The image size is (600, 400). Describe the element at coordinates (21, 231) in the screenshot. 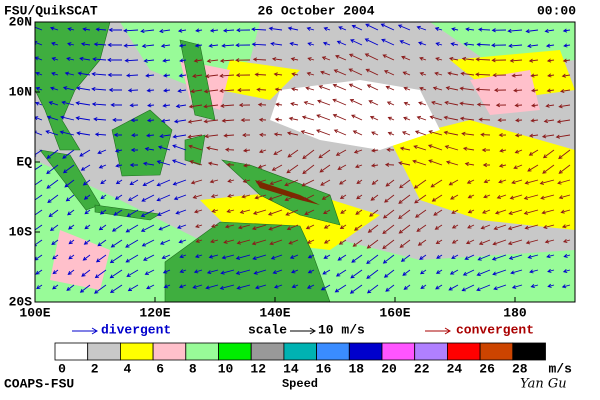

I see `lat-label: 10S` at that location.